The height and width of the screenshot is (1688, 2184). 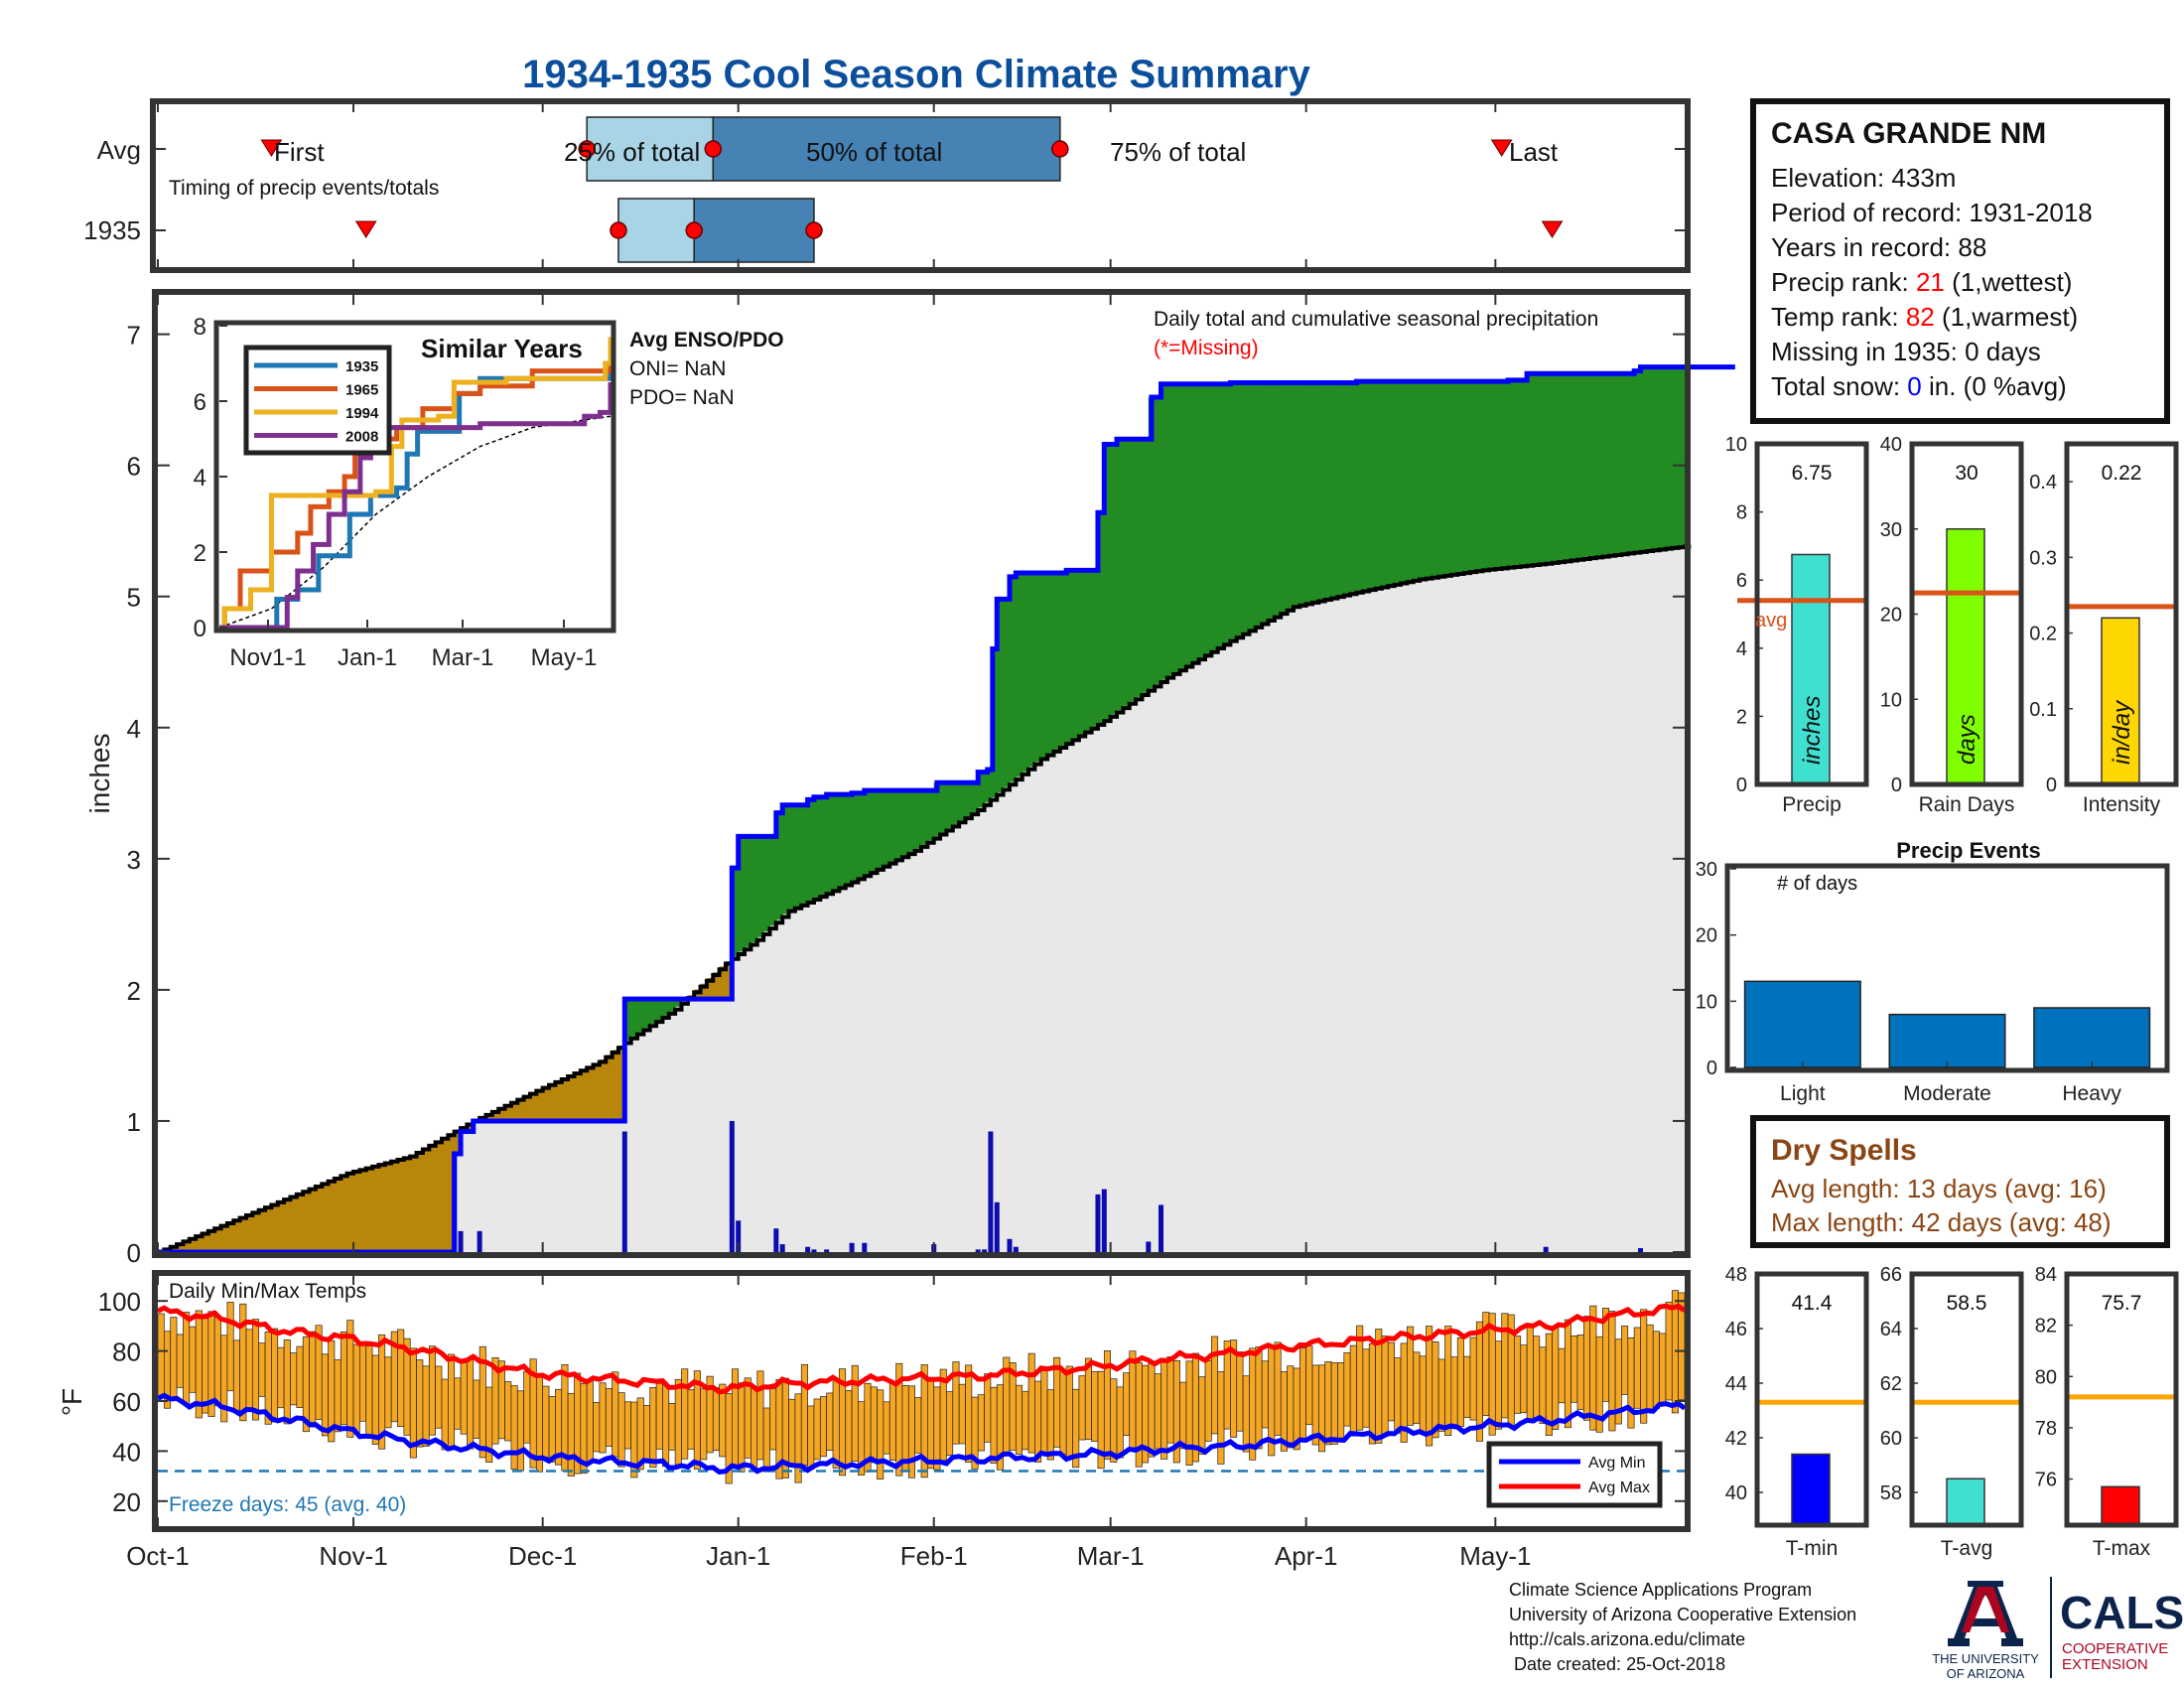 I want to click on temp-y-tick-label: 100, so click(x=119, y=1302).